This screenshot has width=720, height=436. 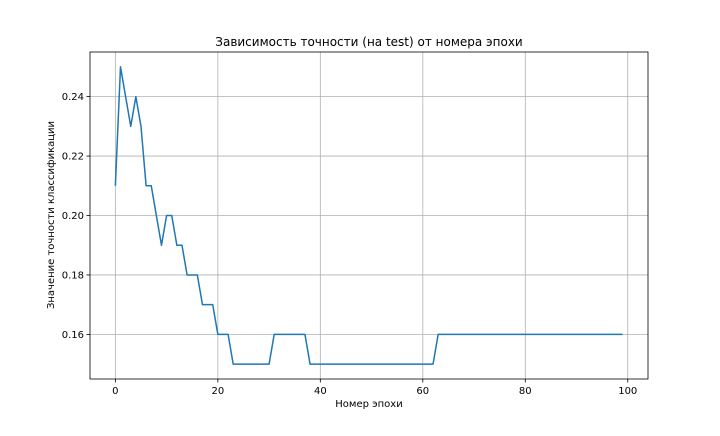 I want to click on y-axis-ticks: 0.16 0.18 0.20 0.22 0.24, so click(x=76, y=216).